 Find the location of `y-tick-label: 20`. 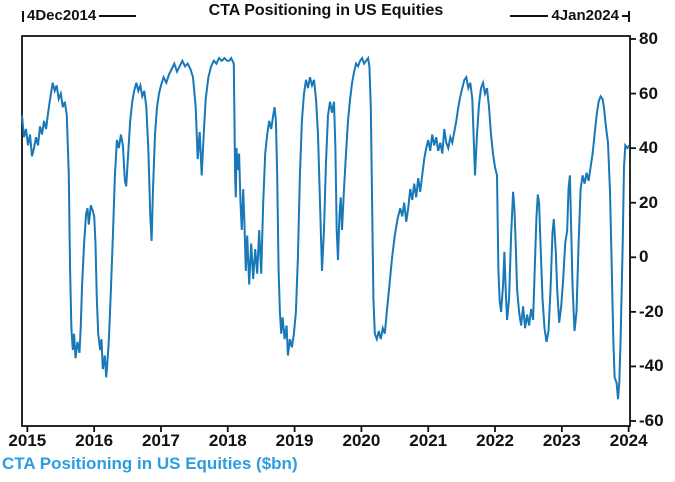

y-tick-label: 20 is located at coordinates (648, 202).